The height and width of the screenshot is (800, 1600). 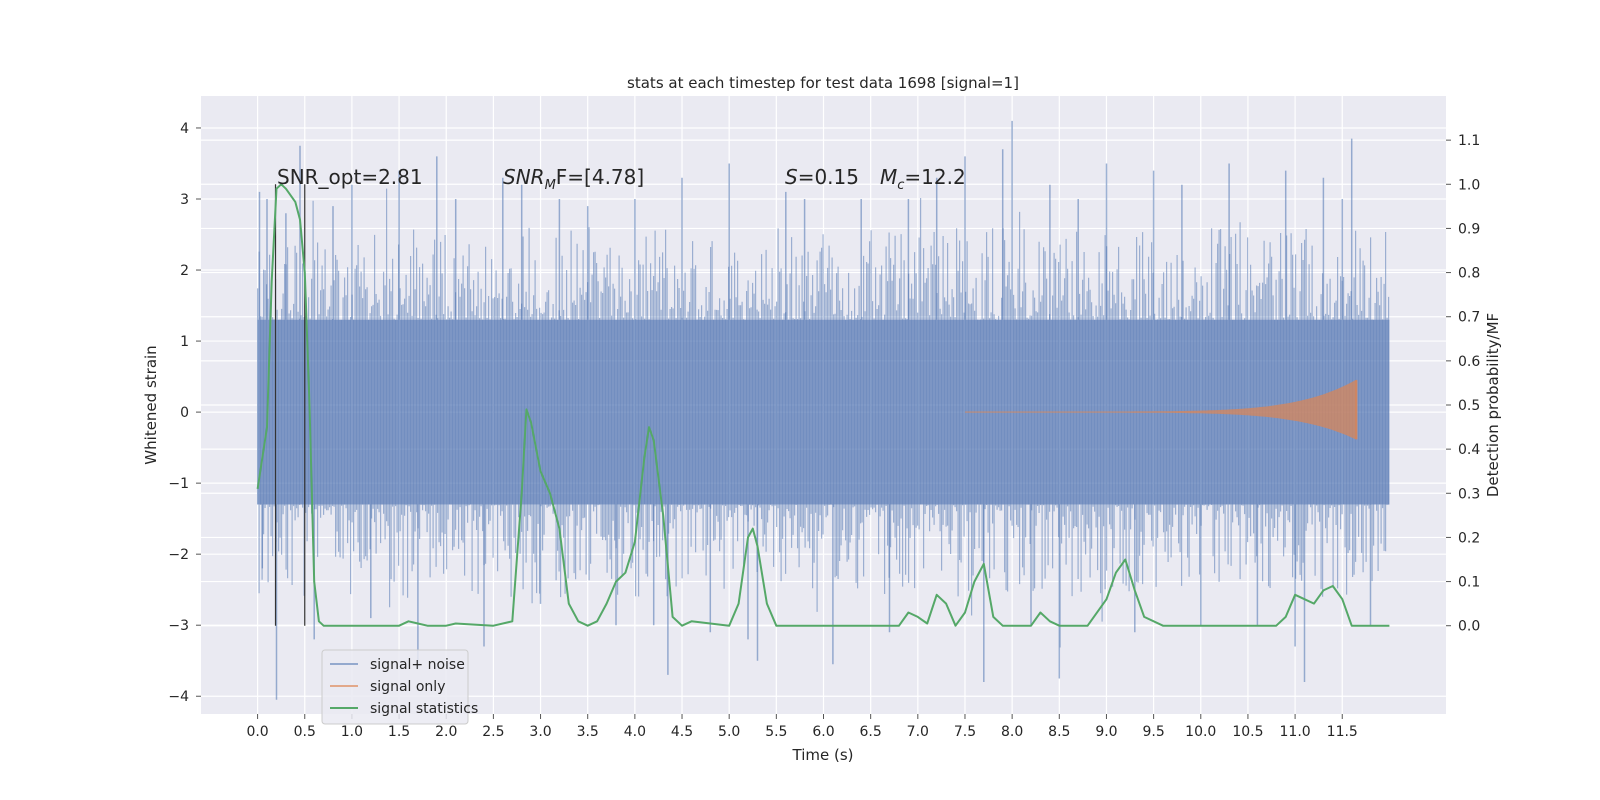 I want to click on legend-box, so click(x=395, y=687).